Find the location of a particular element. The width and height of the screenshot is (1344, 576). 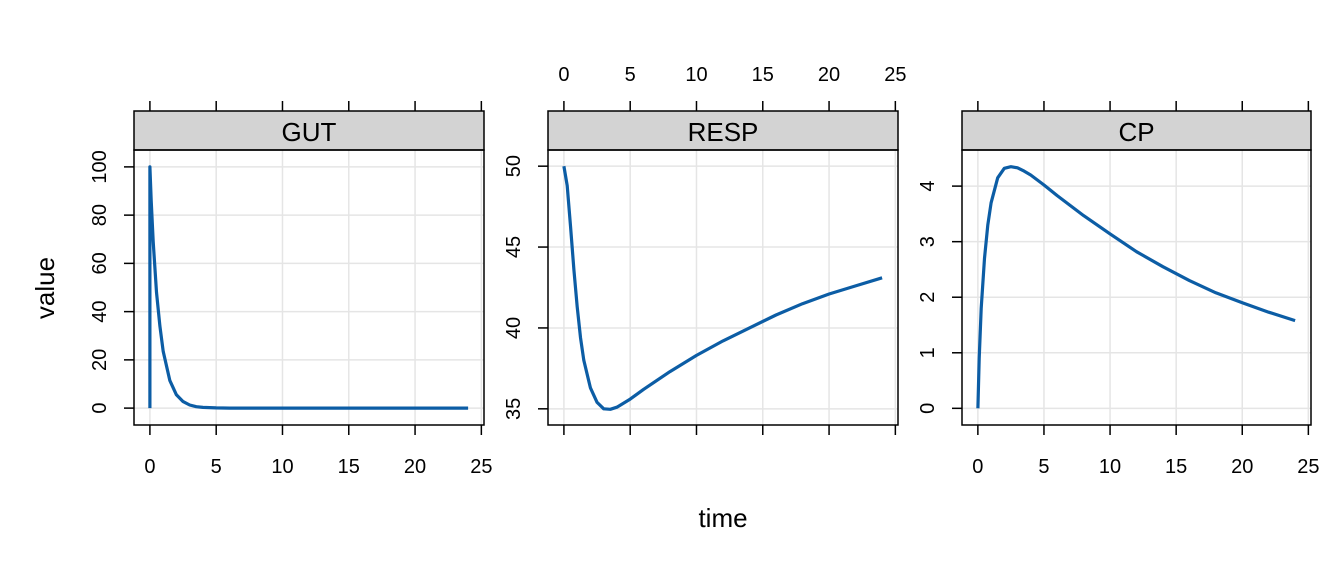

y-tick-label: 50 is located at coordinates (514, 166).